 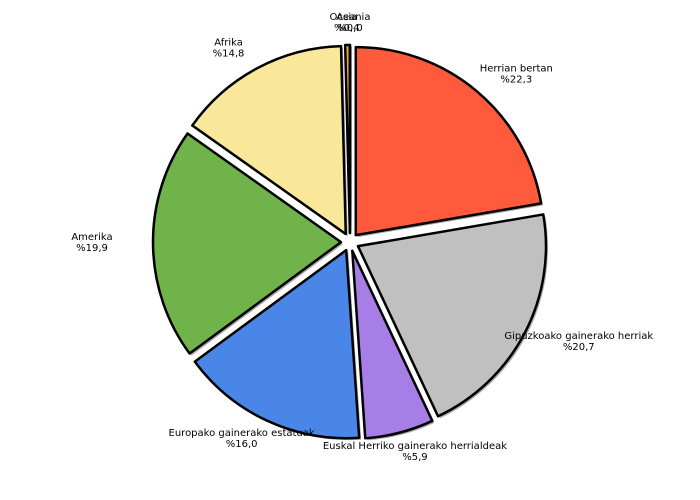 What do you see at coordinates (579, 347) in the screenshot?
I see `label-value: %20,7` at bounding box center [579, 347].